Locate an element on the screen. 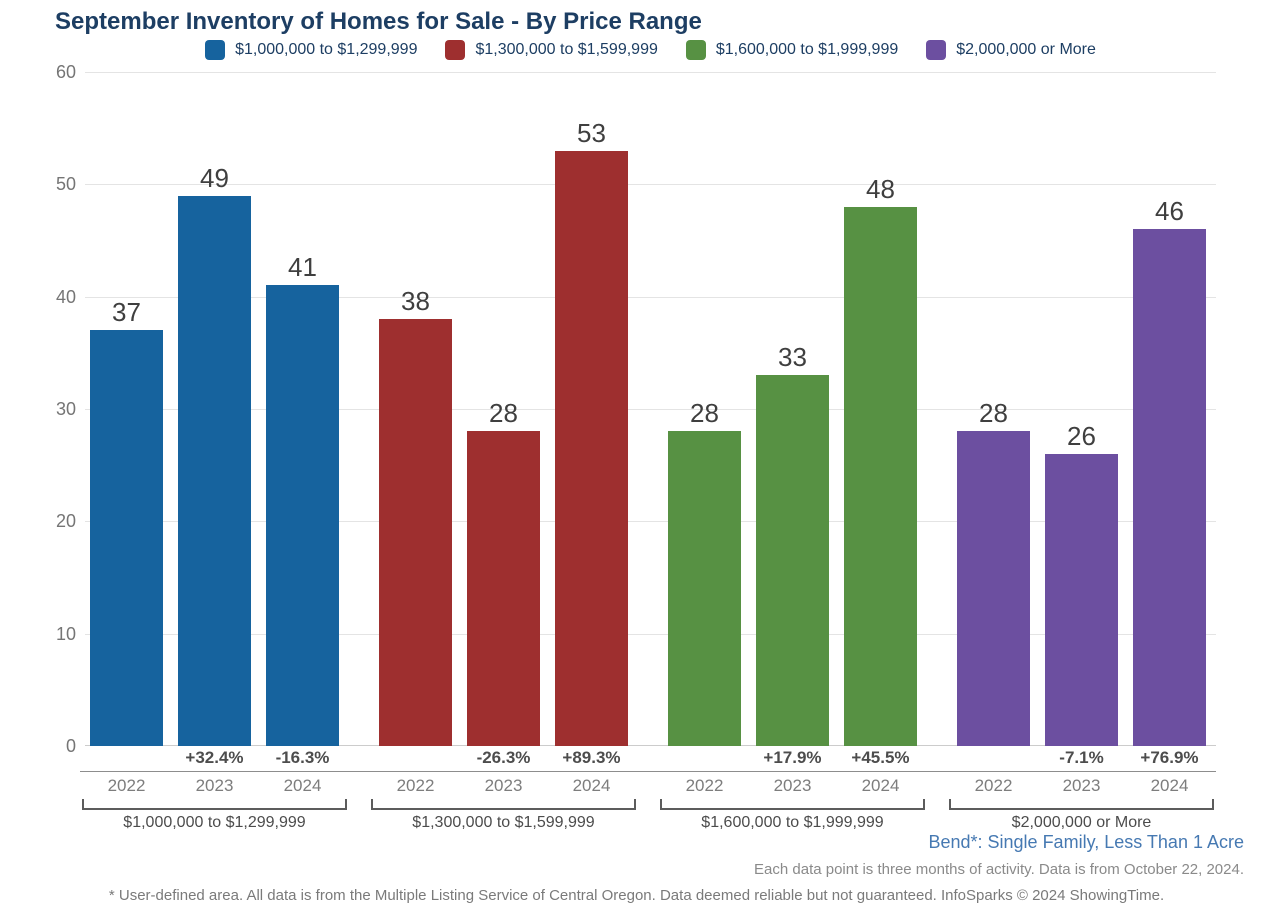 This screenshot has height=919, width=1273. bar-g1-2023 is located at coordinates (214, 470).